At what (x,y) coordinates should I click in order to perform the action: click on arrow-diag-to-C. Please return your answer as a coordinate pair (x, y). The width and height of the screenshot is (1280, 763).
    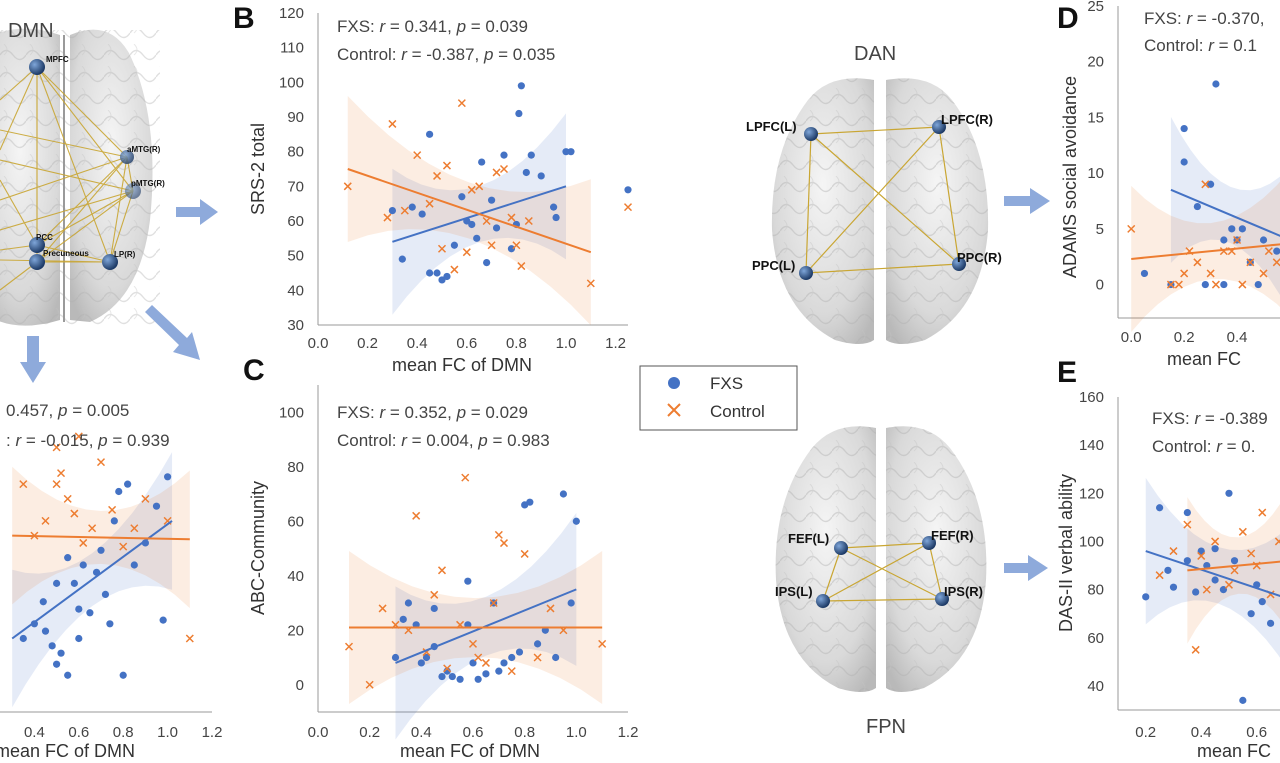
    Looking at the image, I should click on (172, 332).